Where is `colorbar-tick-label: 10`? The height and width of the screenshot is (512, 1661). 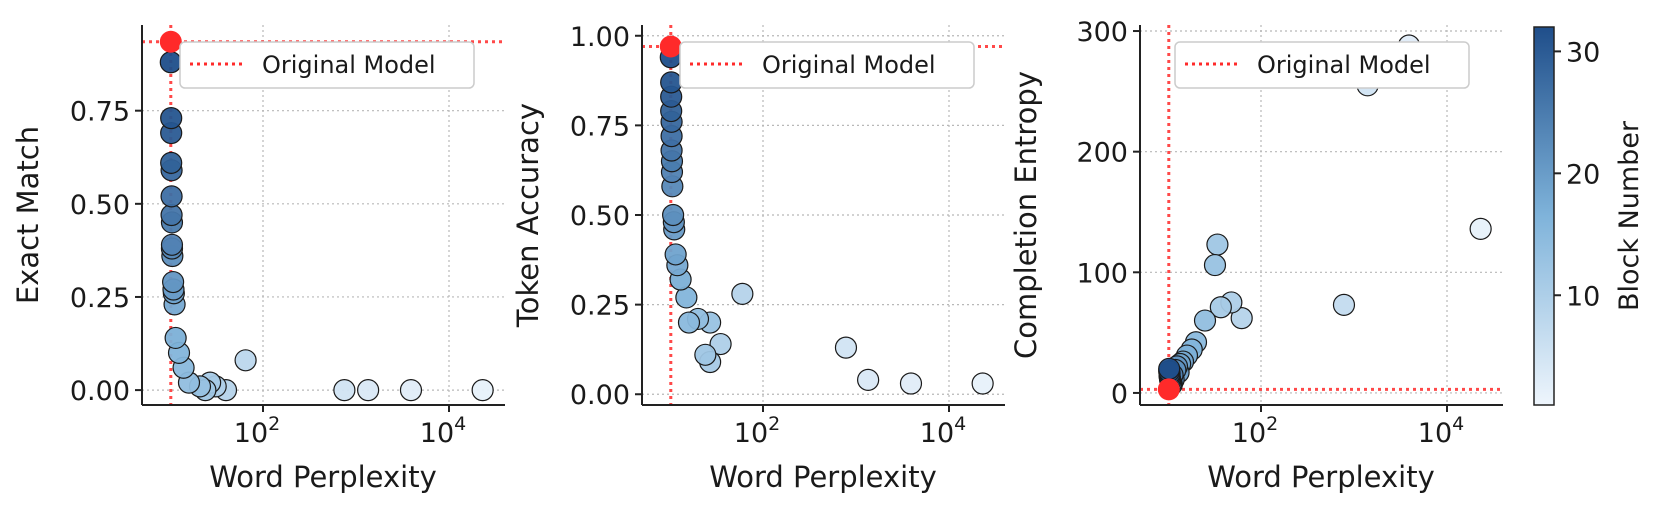 colorbar-tick-label: 10 is located at coordinates (1583, 296).